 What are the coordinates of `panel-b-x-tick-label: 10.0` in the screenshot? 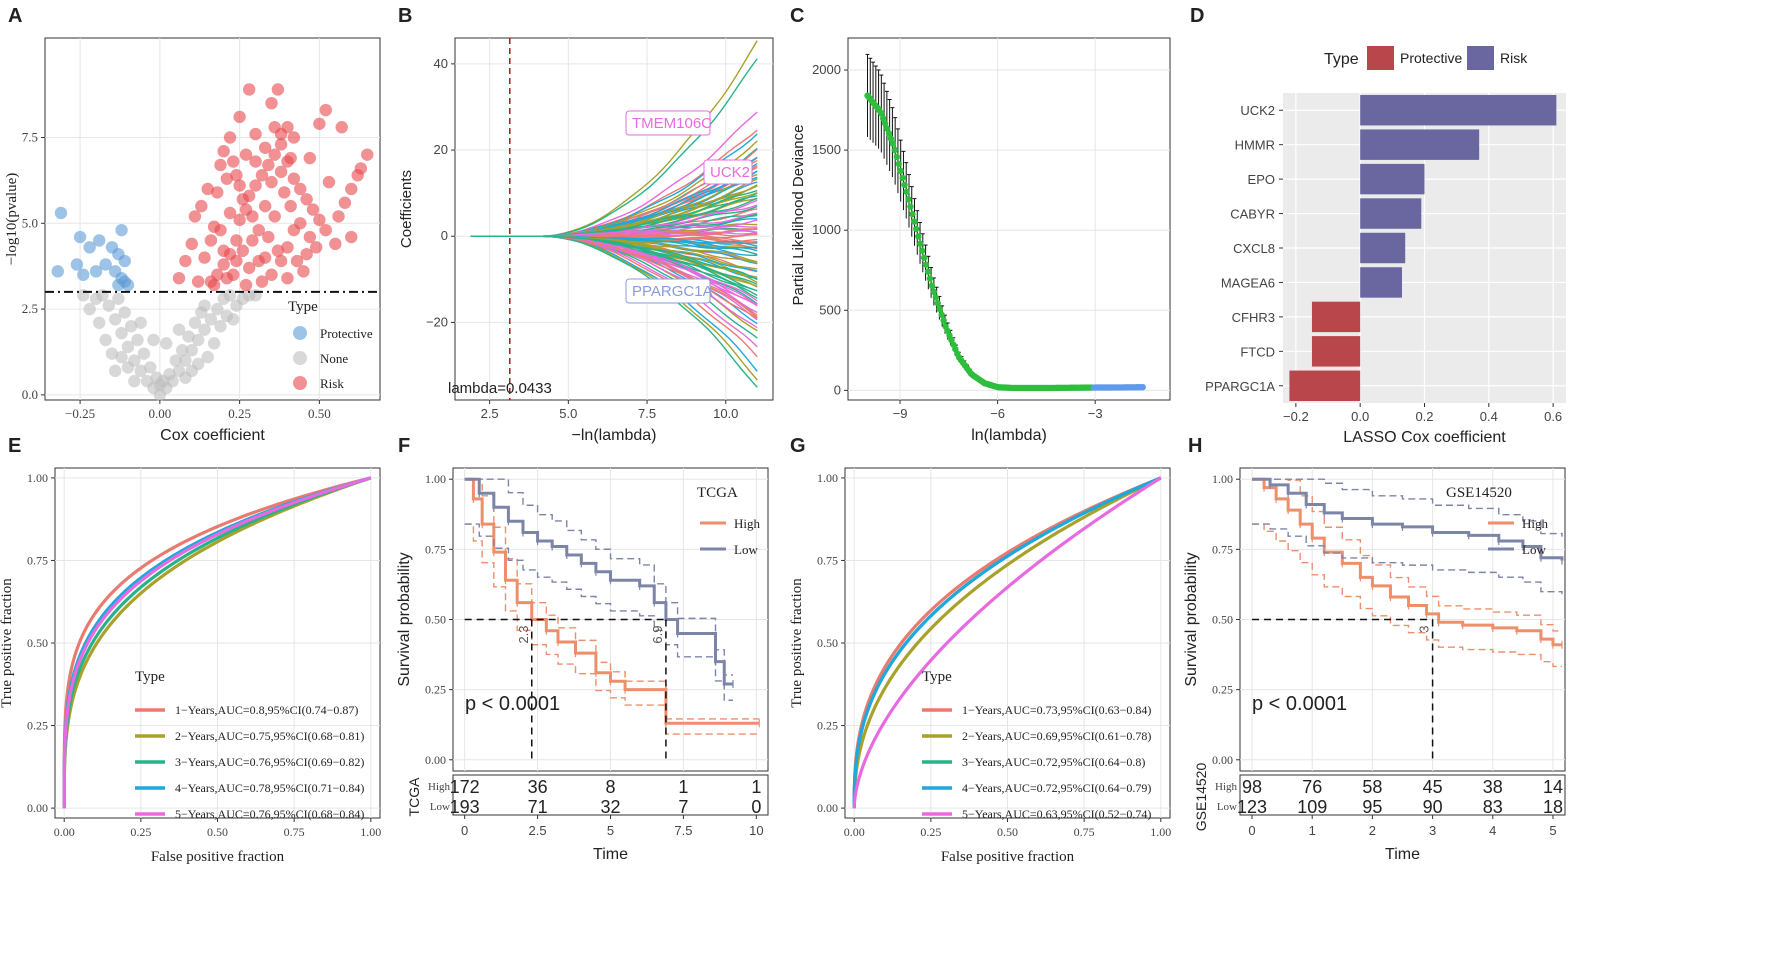 It's located at (725, 413).